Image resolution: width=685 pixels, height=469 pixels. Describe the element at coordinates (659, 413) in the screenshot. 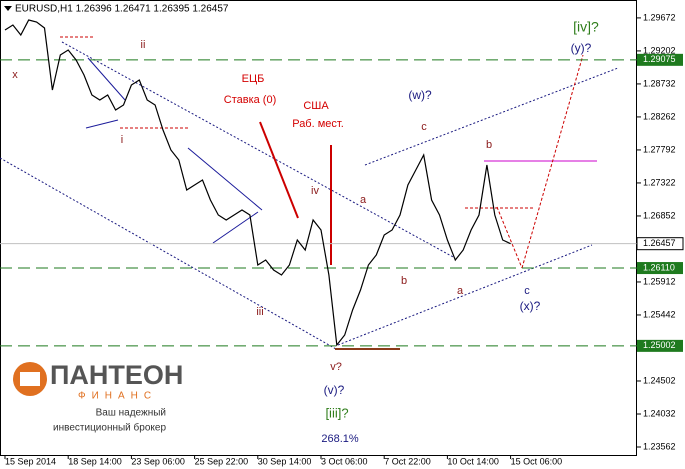

I see `y-tick-label: 1.24032` at that location.